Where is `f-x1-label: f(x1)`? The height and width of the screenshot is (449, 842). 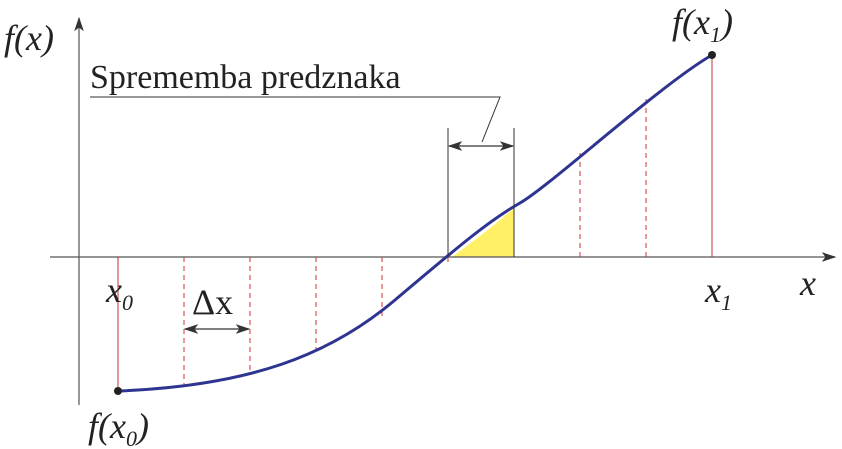 f-x1-label: f(x1) is located at coordinates (702, 24).